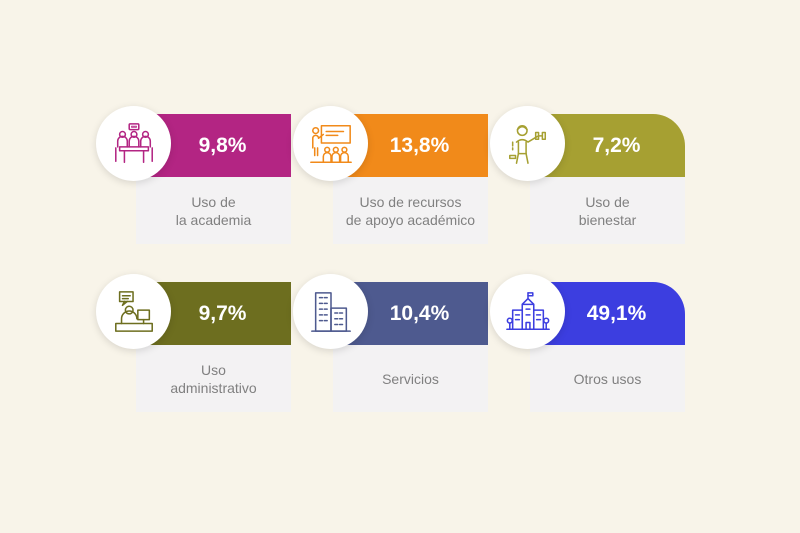  I want to click on card-administrativo: 9,7% Uso administrativo, so click(193, 343).